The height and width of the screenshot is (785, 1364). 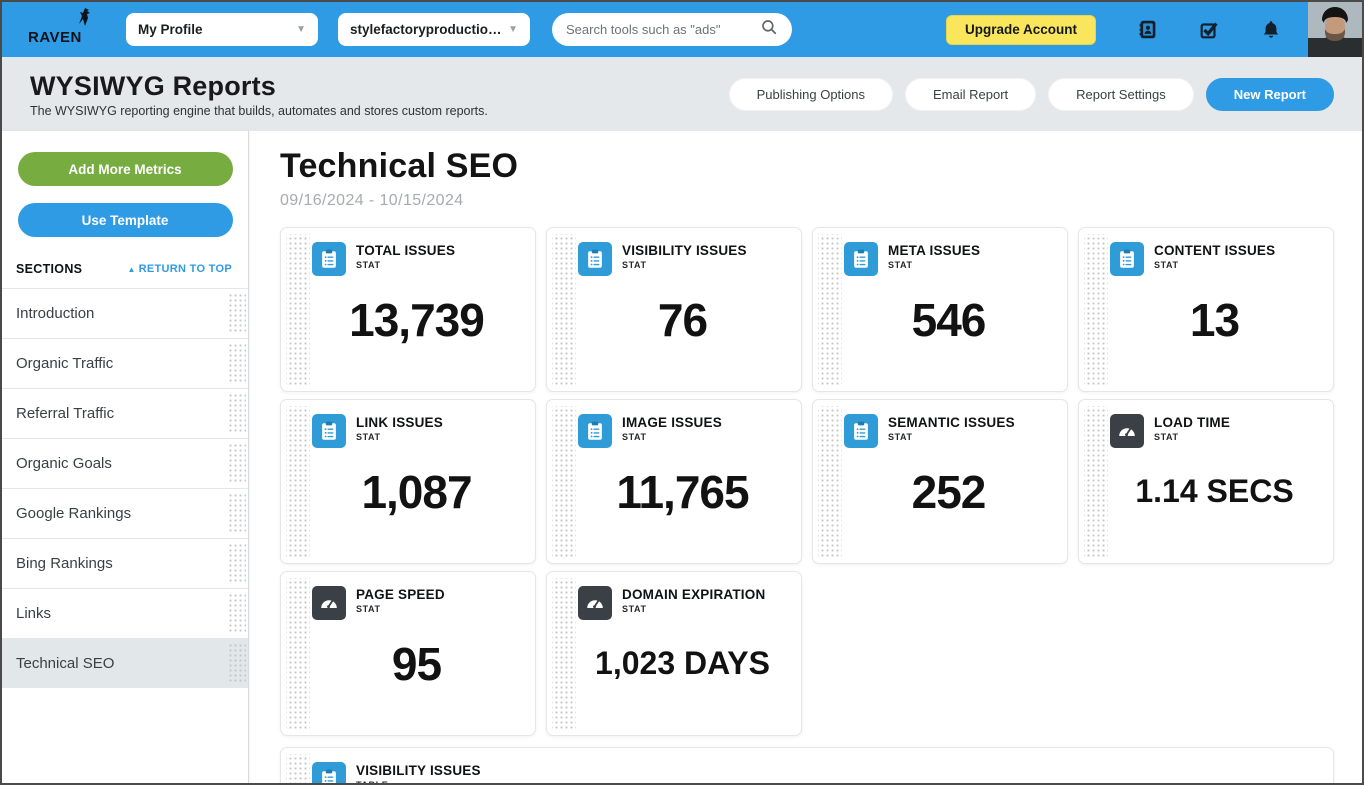 What do you see at coordinates (125, 613) in the screenshot?
I see `sidebar-item-links: Links` at bounding box center [125, 613].